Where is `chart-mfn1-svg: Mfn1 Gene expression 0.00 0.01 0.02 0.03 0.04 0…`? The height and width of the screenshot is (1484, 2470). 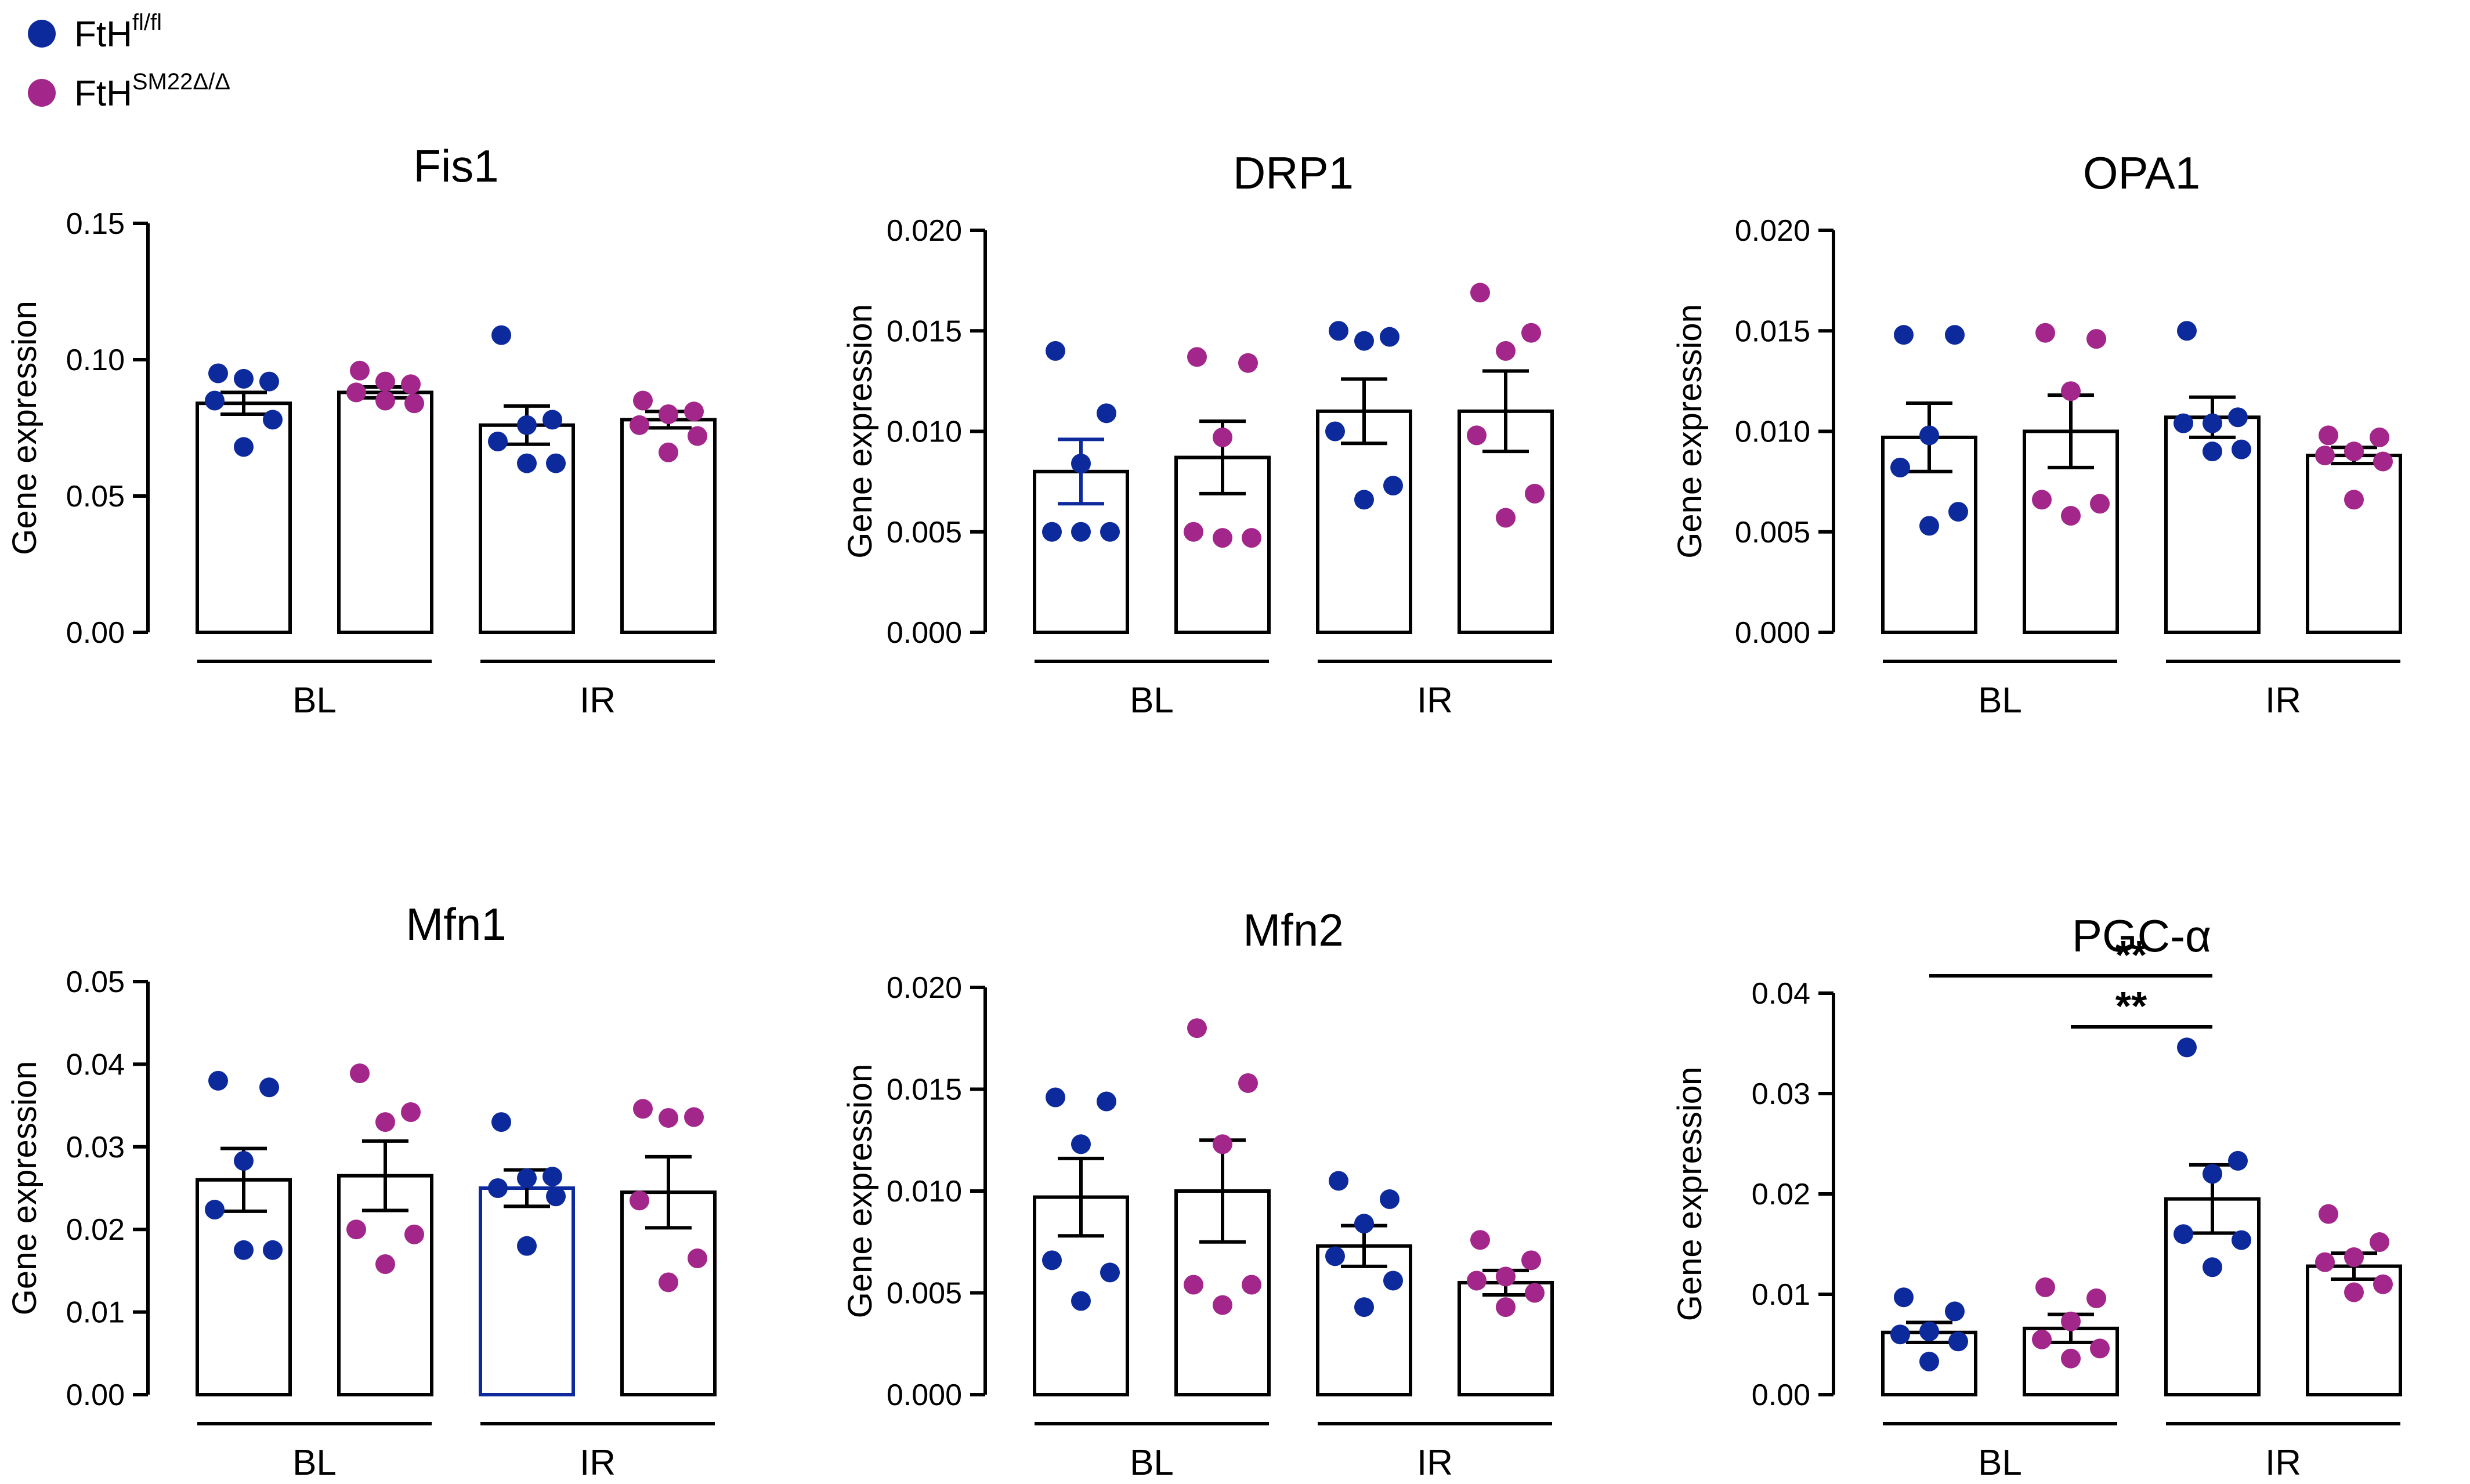 chart-mfn1-svg: Mfn1 Gene expression 0.00 0.01 0.02 0.03 0.04 0… is located at coordinates (361, 1191).